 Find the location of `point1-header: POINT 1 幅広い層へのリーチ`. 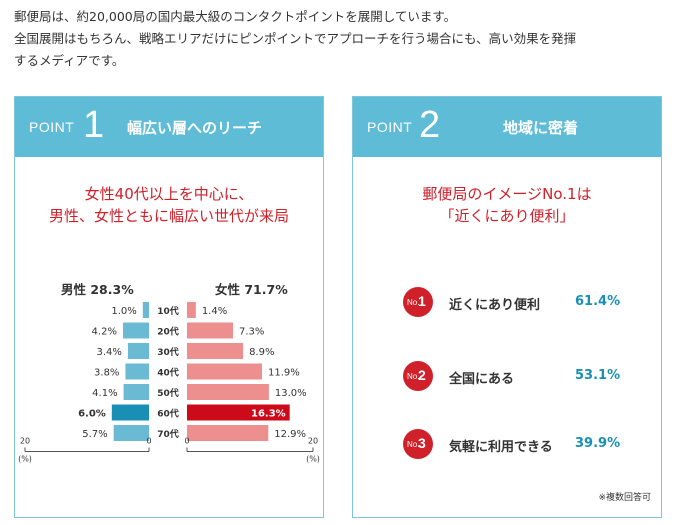

point1-header: POINT 1 幅広い層へのリーチ is located at coordinates (169, 127).